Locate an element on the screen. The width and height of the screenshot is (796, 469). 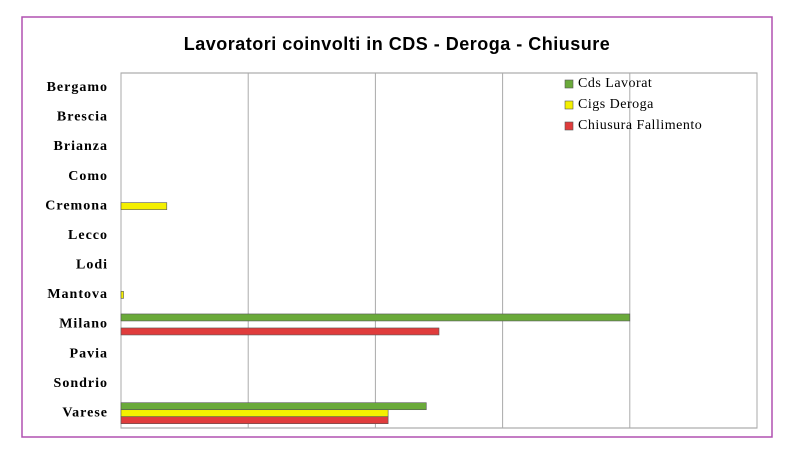
y-tick-label: Bergamo is located at coordinates (77, 87).